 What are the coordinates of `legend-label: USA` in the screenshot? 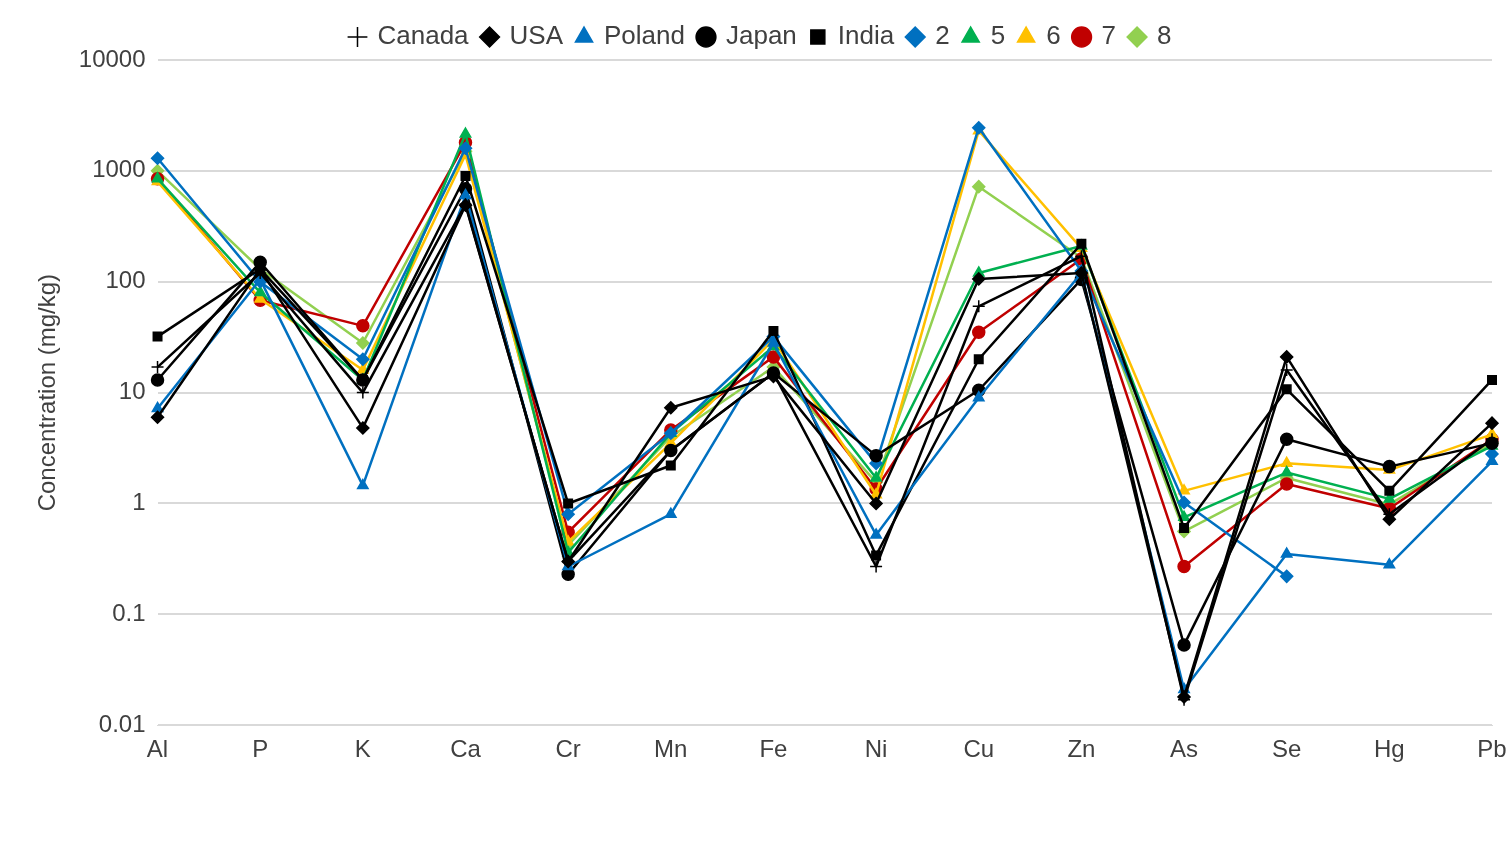 It's located at (536, 35).